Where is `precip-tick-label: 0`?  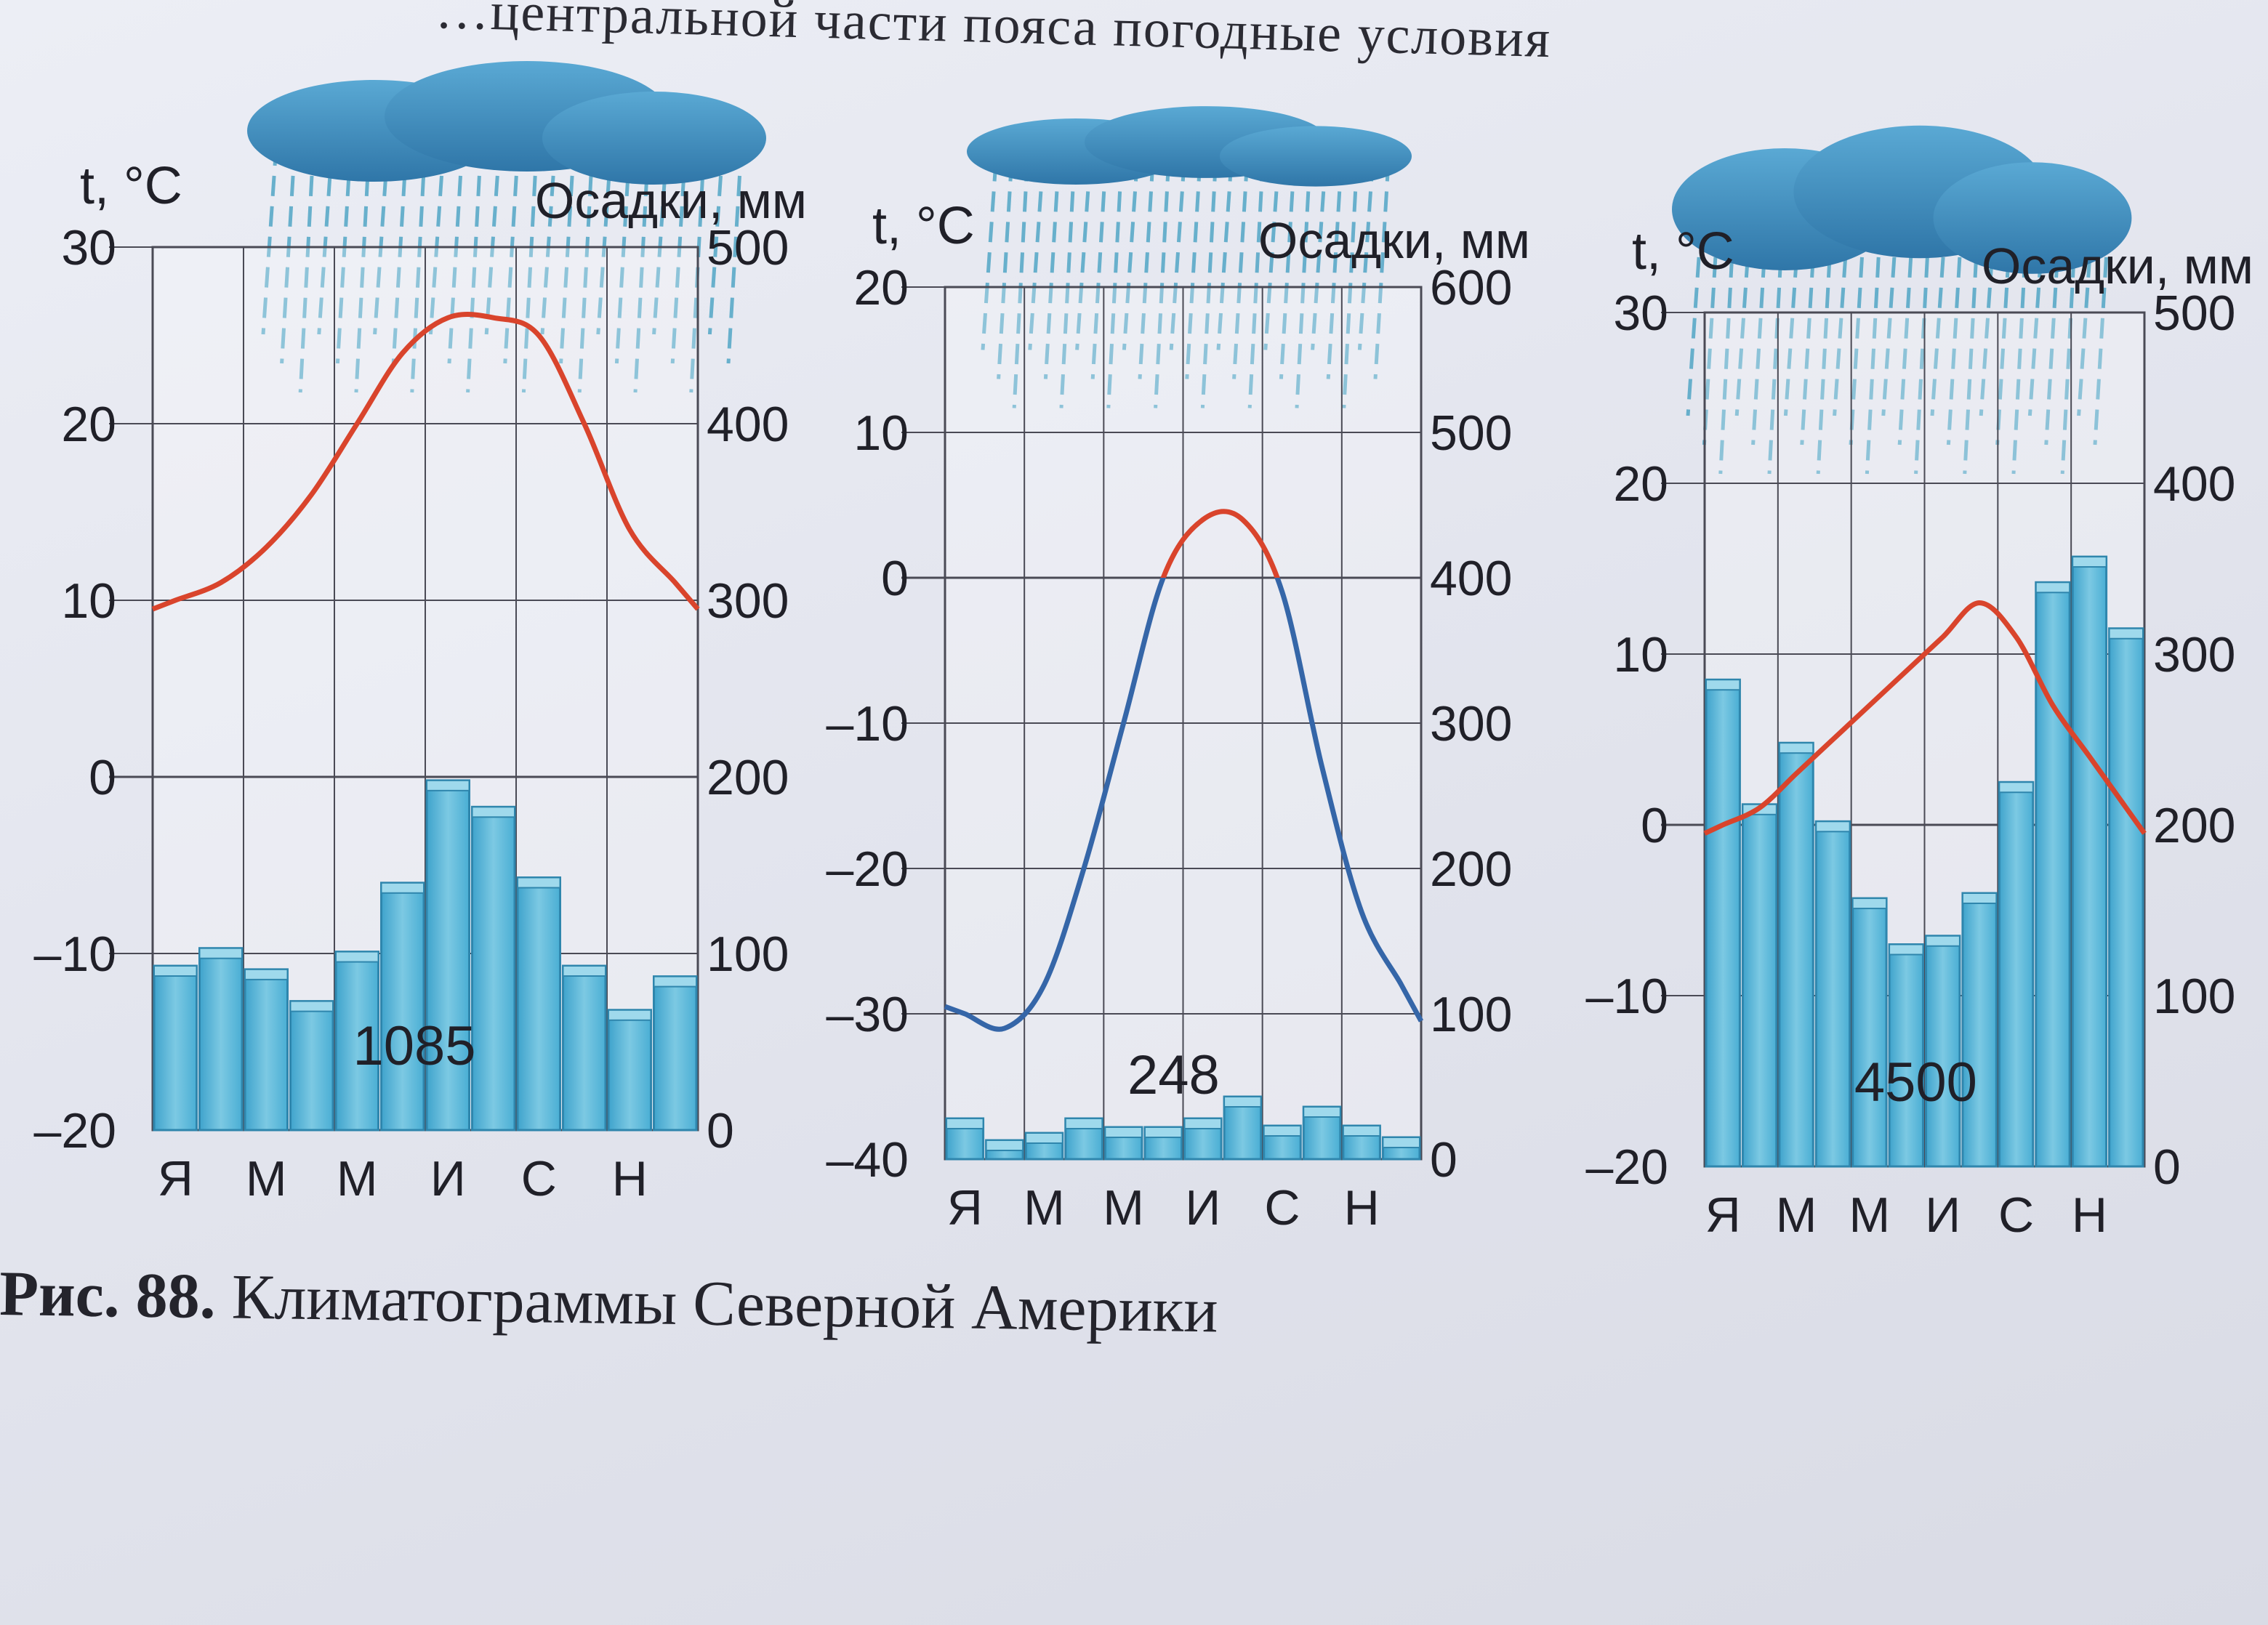
precip-tick-label: 0 is located at coordinates (1443, 1160).